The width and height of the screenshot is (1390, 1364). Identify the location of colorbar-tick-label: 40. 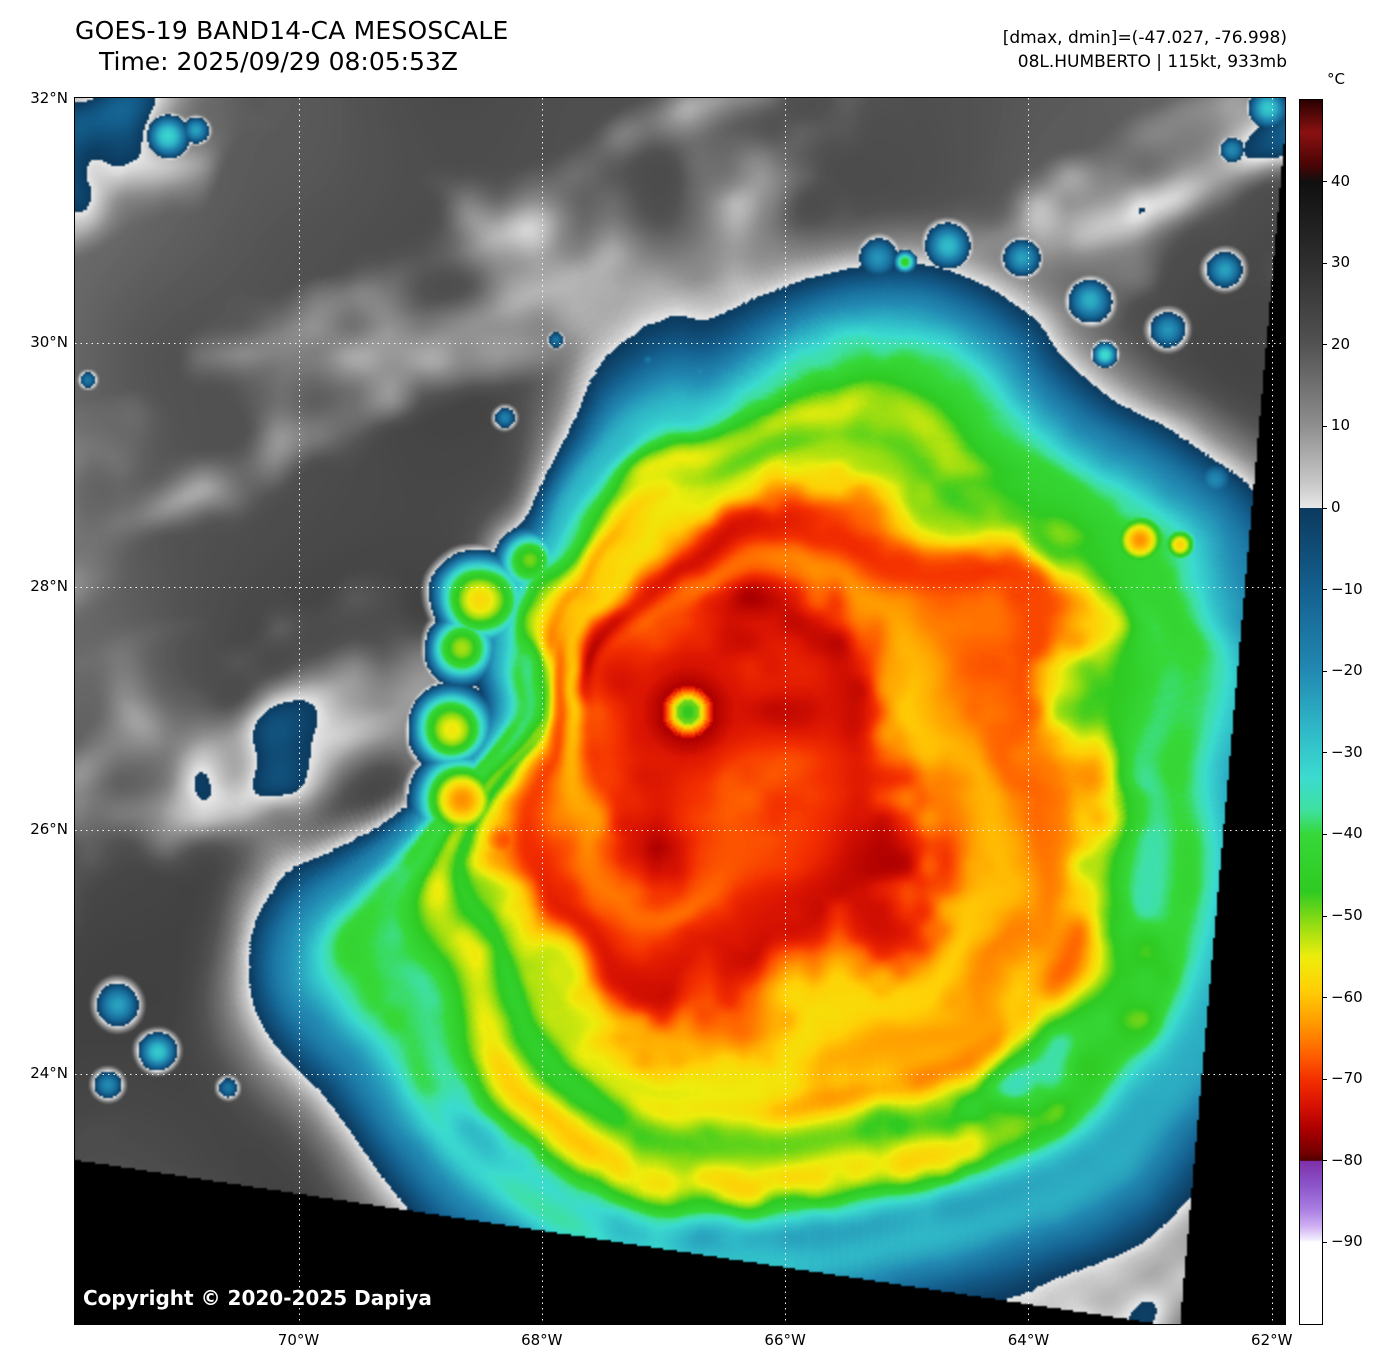
(1341, 180).